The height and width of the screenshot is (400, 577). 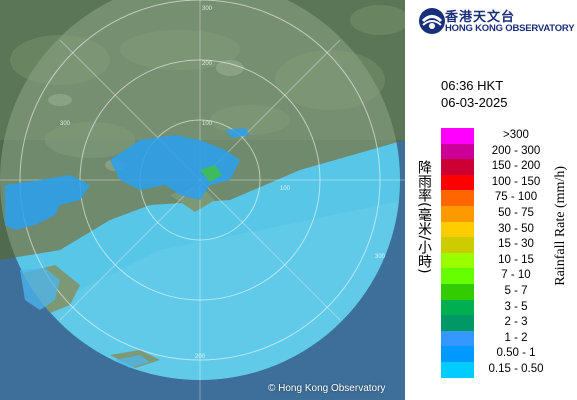 I want to click on legend-label: 3 - 5, so click(x=516, y=306).